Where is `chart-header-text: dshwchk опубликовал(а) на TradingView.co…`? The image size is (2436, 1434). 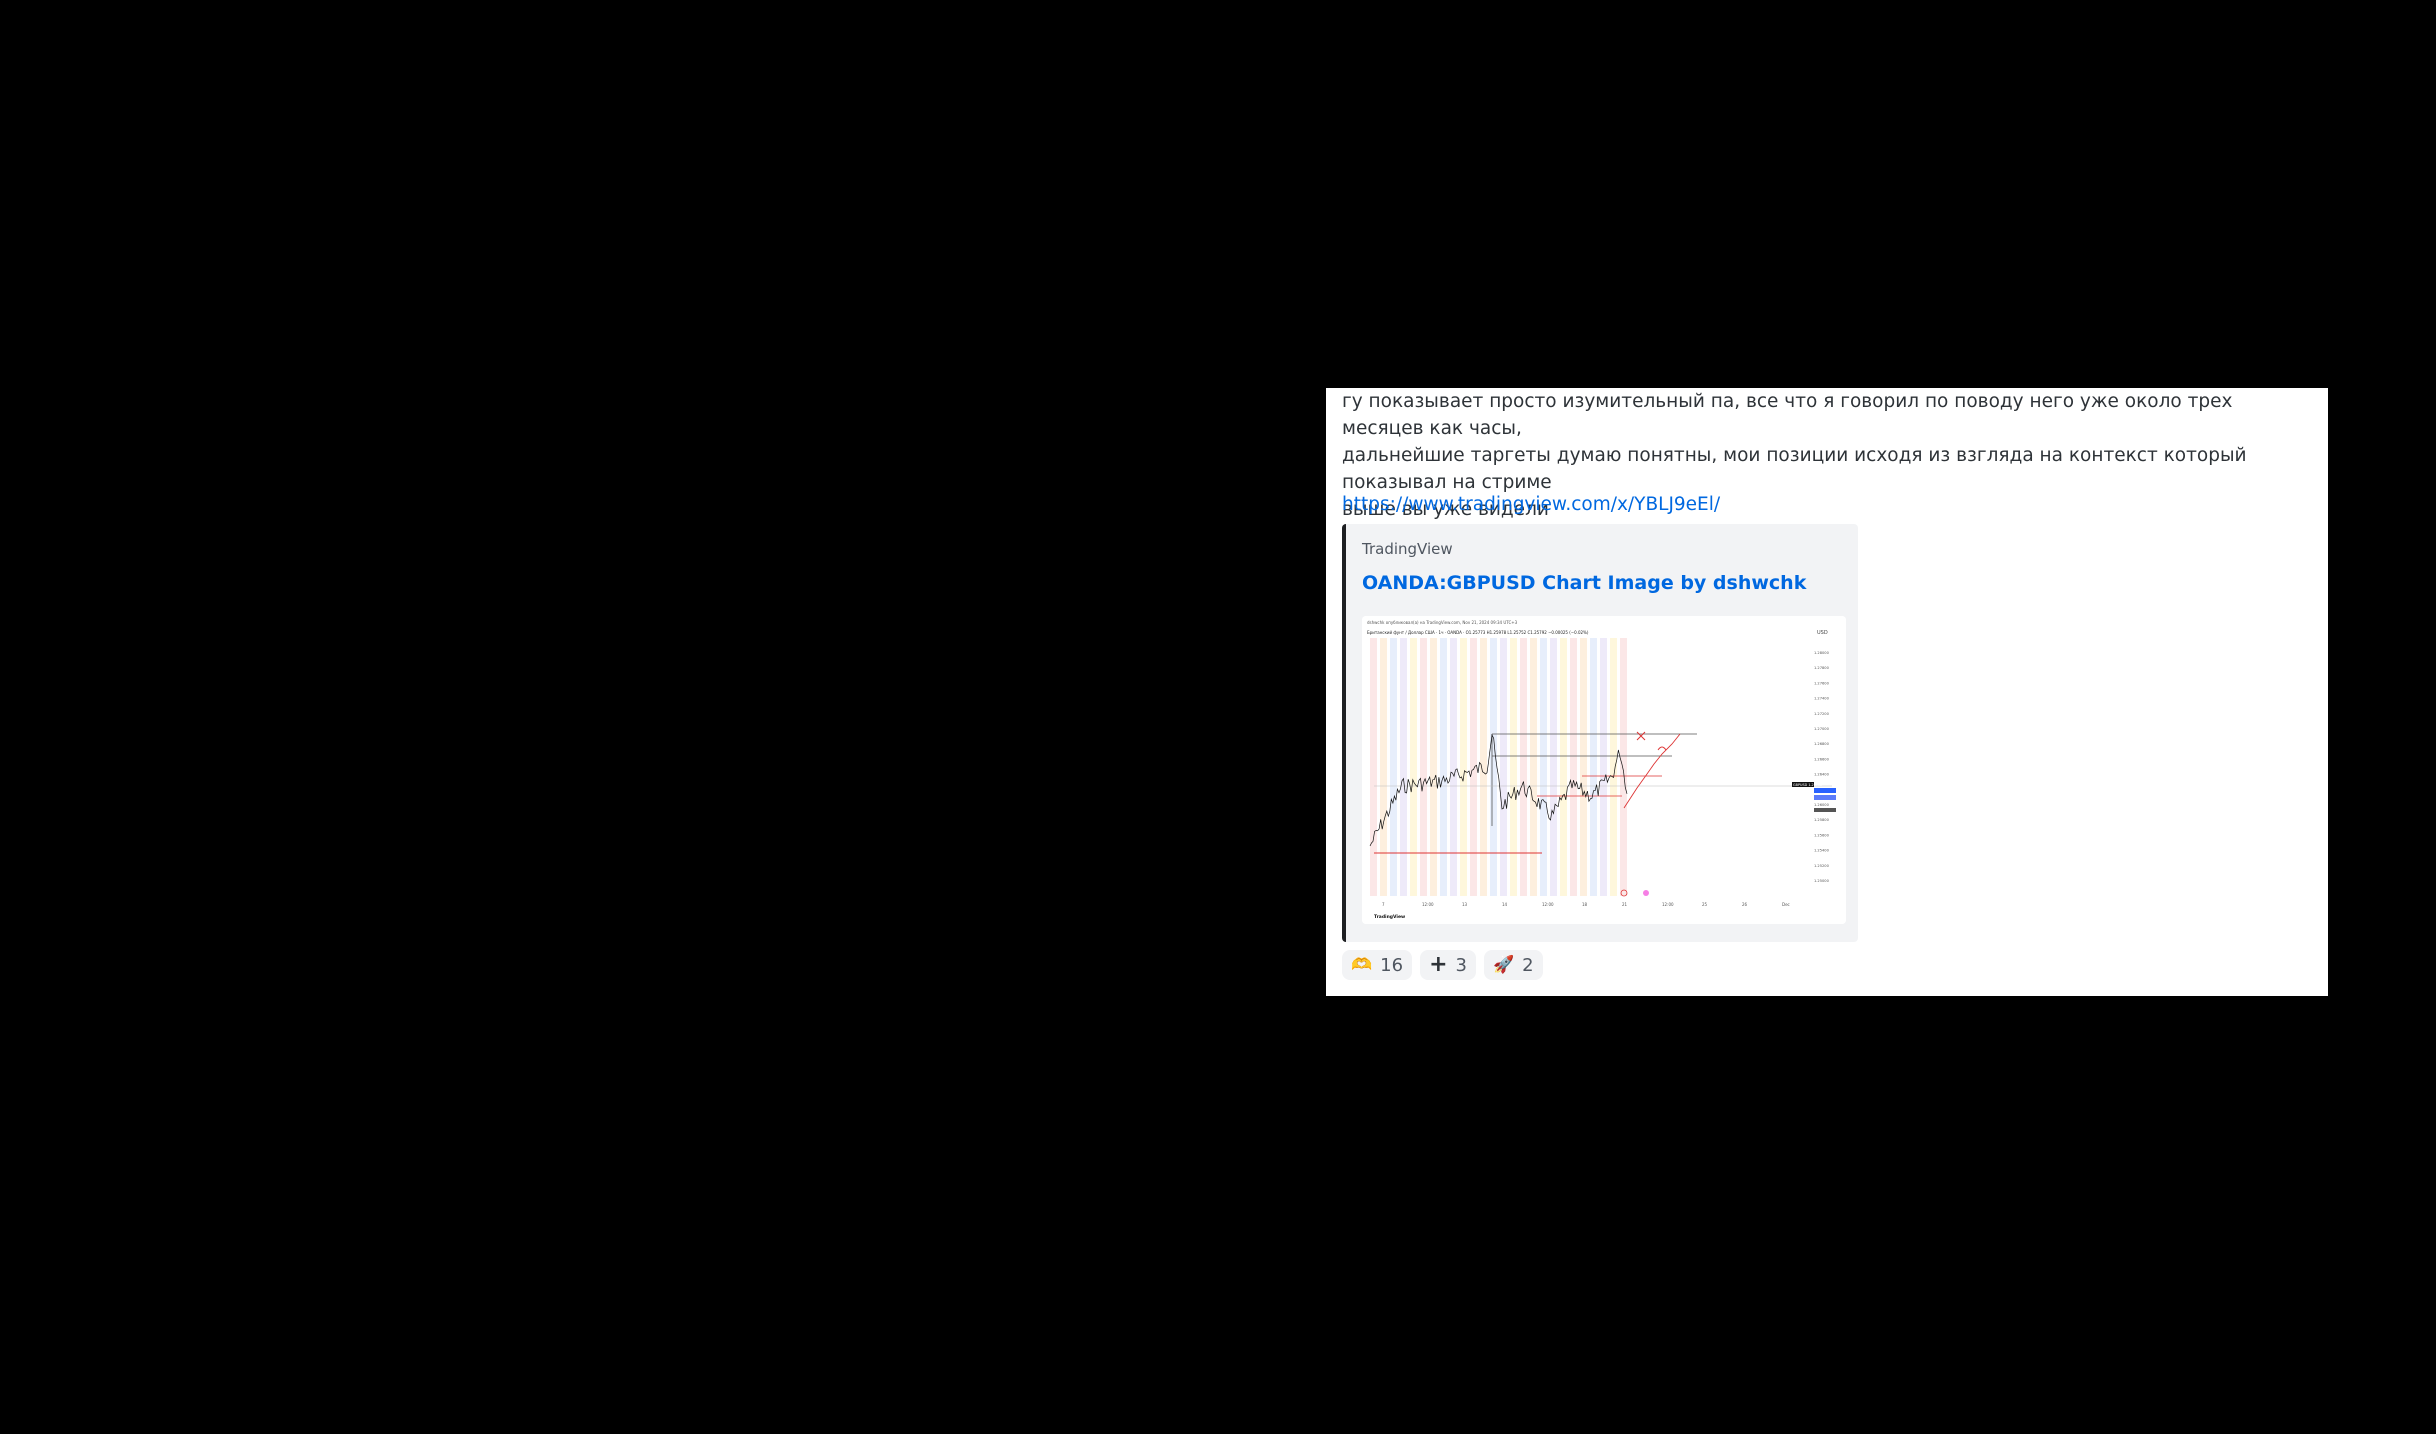 chart-header-text: dshwchk опубликовал(а) на TradingView.co… is located at coordinates (1442, 622).